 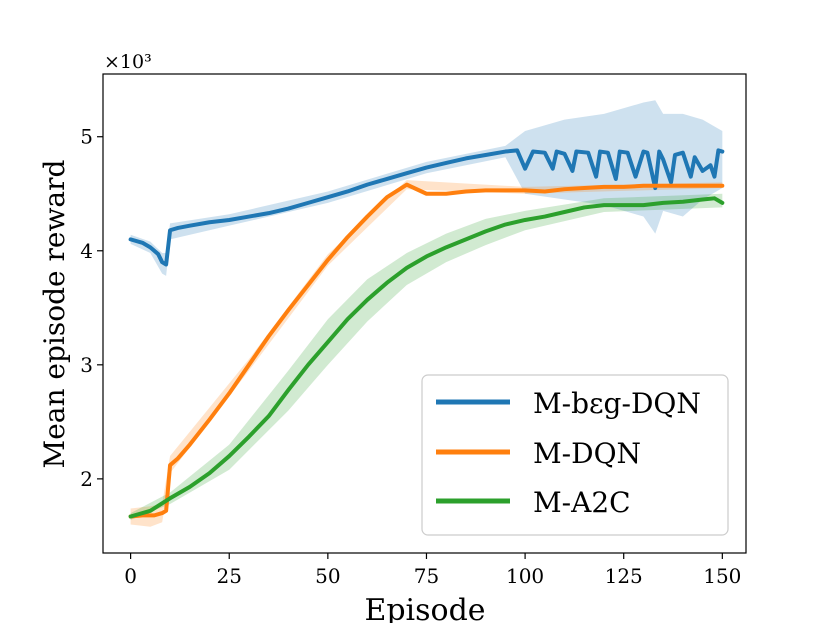 What do you see at coordinates (617, 403) in the screenshot?
I see `legend-label-m-beg-dqn: M-bεg-DQN` at bounding box center [617, 403].